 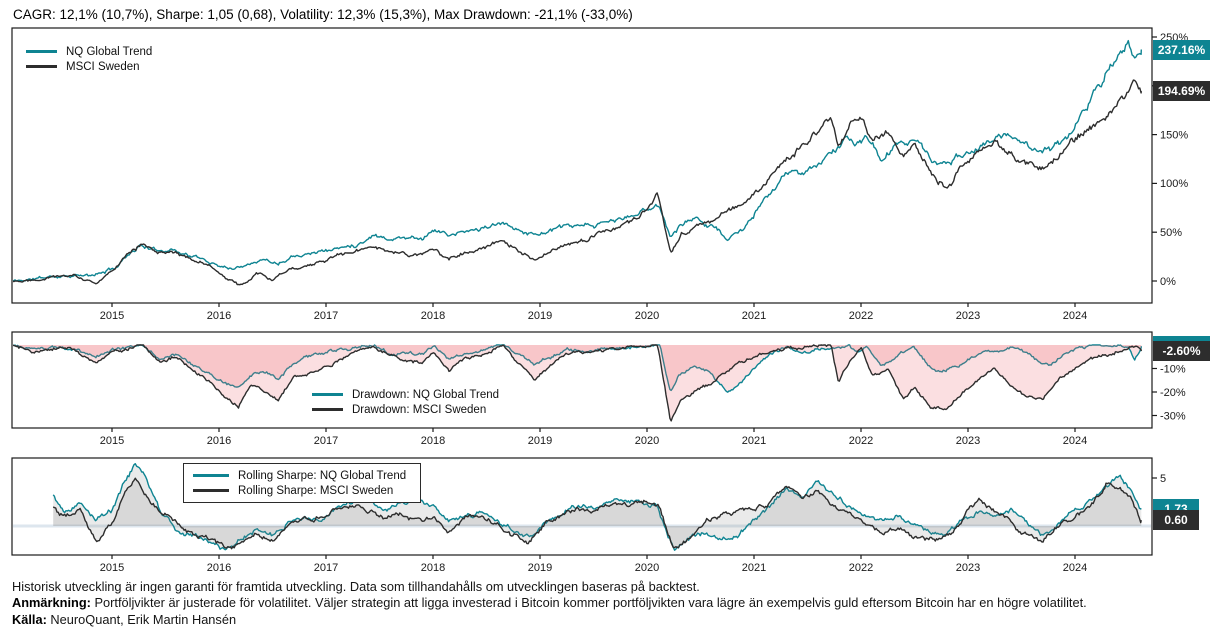 I want to click on drawdown-plot-area, so click(x=577, y=383).